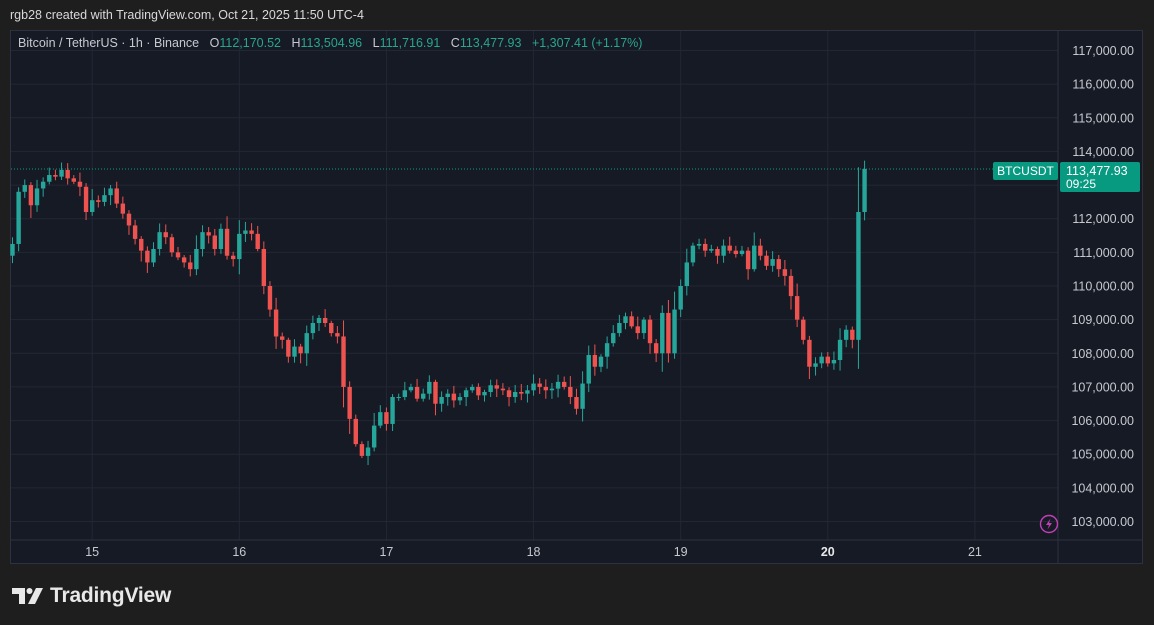  Describe the element at coordinates (1102, 455) in the screenshot. I see `y-tick-label: 105,000.00` at that location.